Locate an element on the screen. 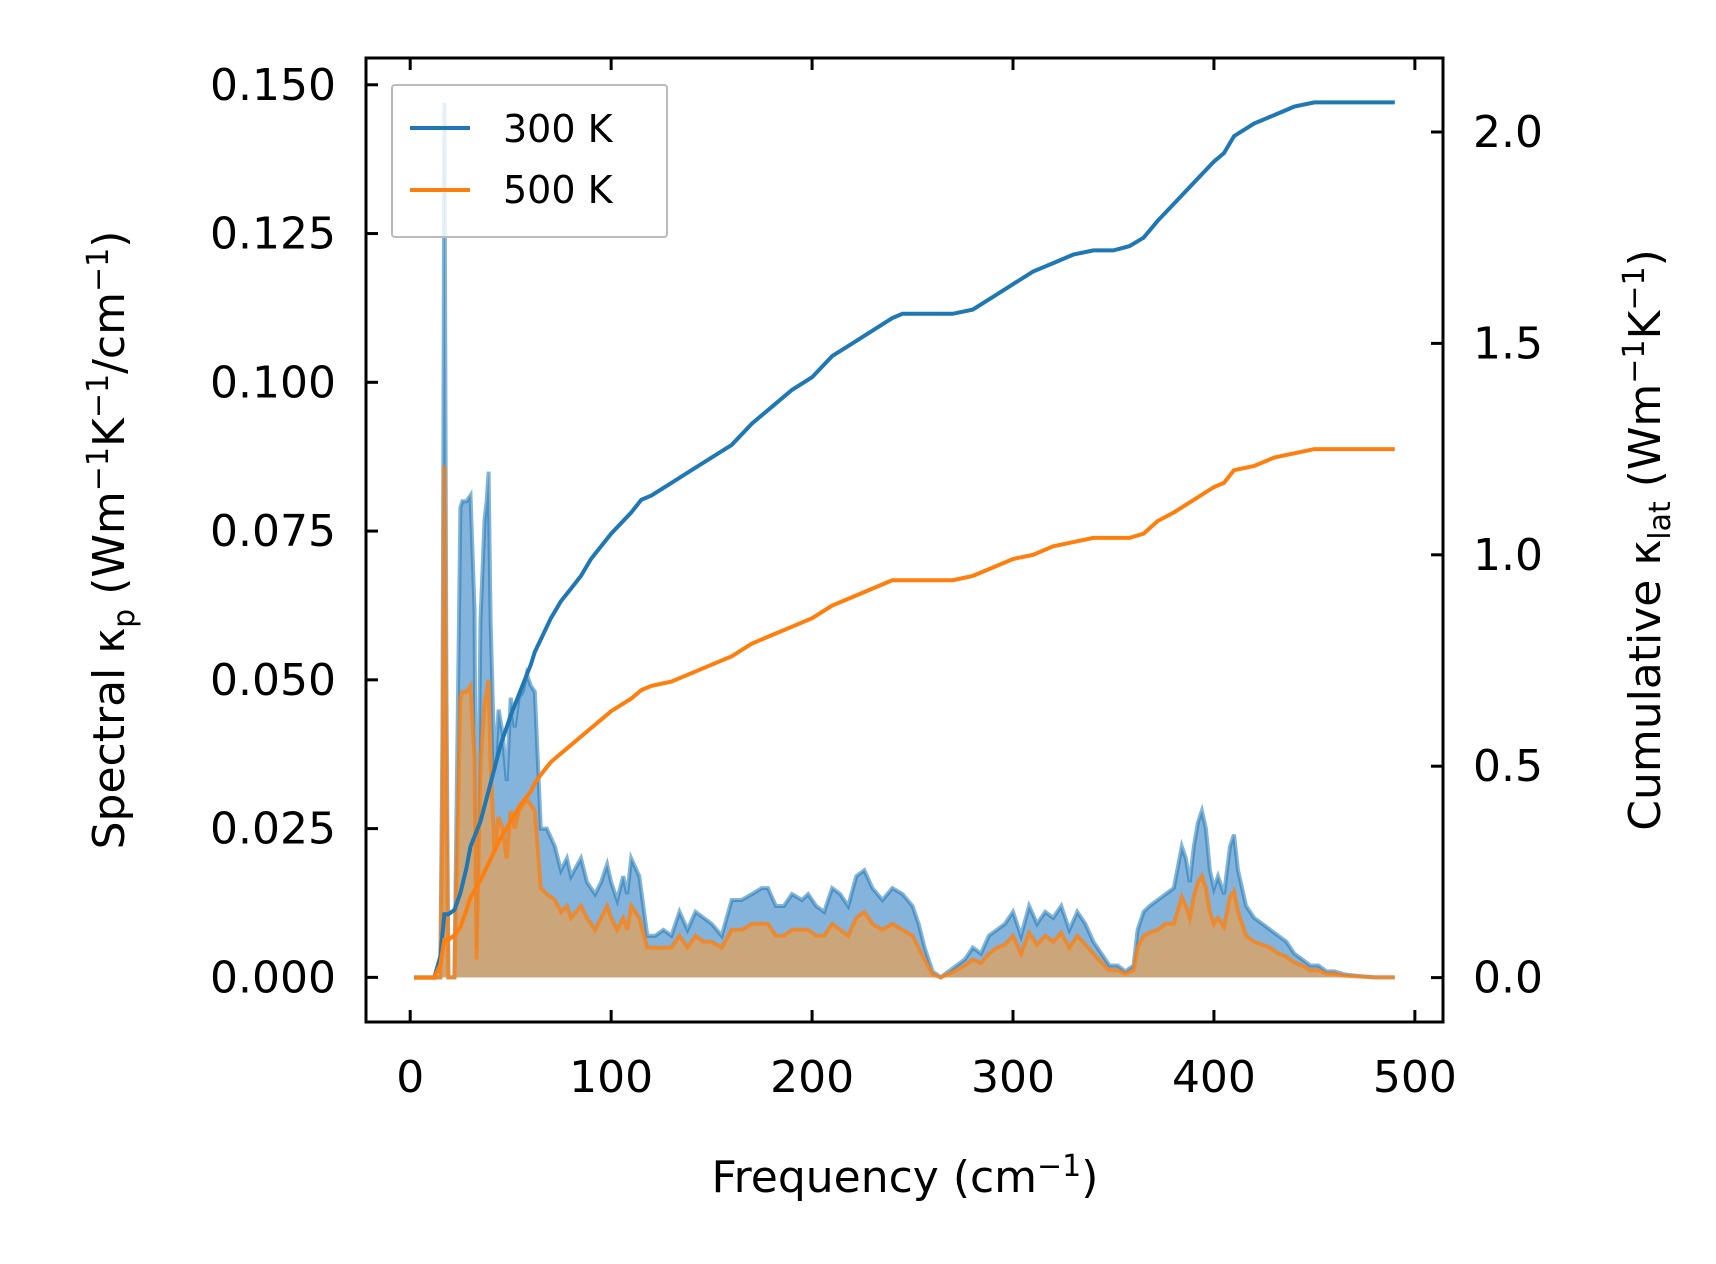 This screenshot has width=1716, height=1264. y-left-axis-label: Spectral κp (Wm−1K−1/cm−1) is located at coordinates (111, 540).